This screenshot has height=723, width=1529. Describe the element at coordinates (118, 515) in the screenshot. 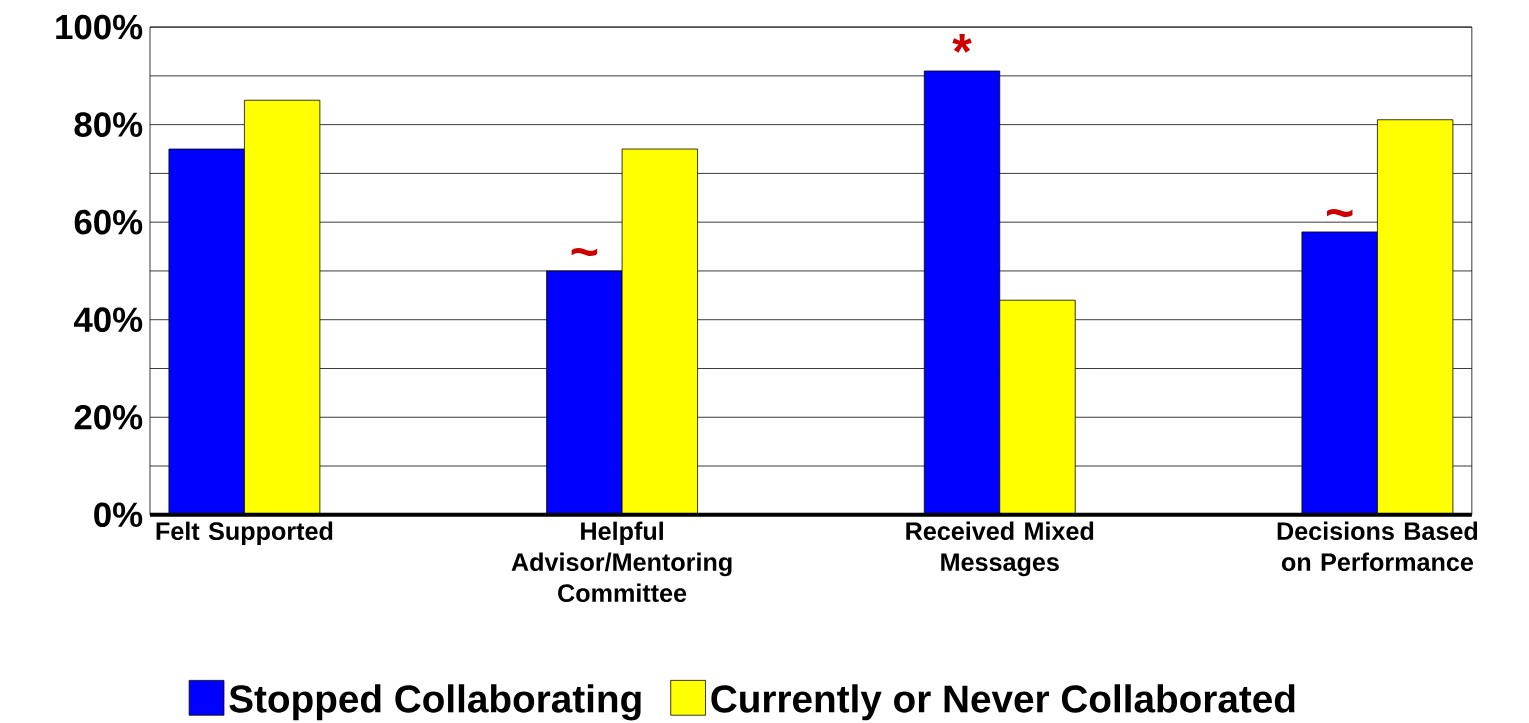

I see `y-tick-label: 0%` at that location.